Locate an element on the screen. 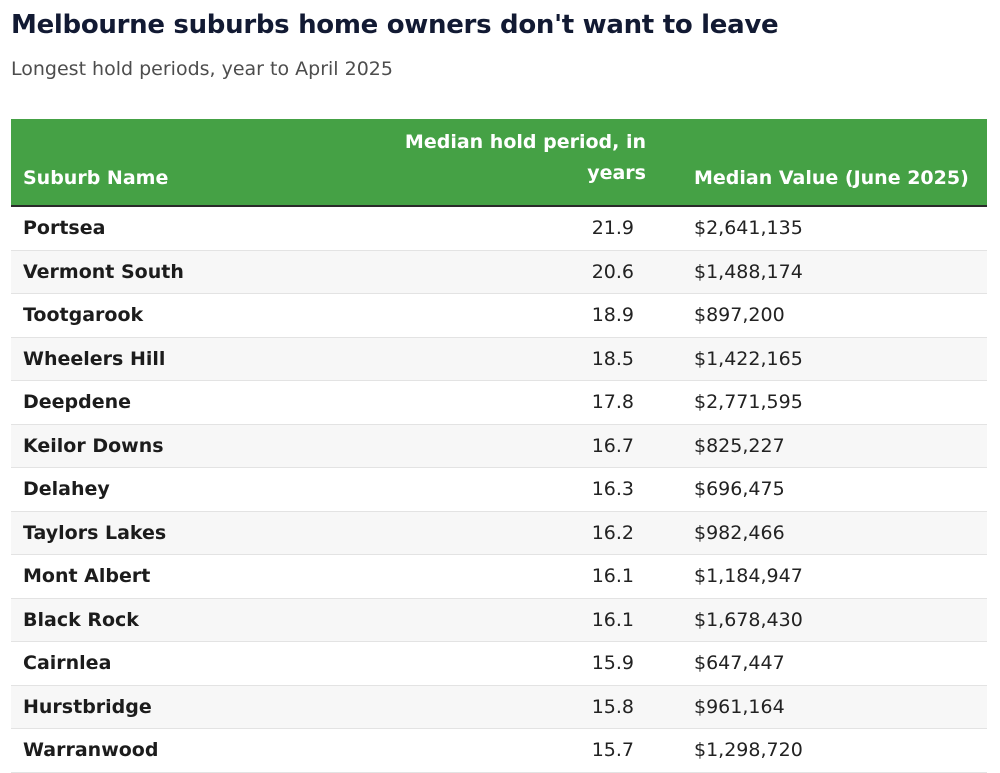  table-row: Portsea 21.9 $2,641,135 is located at coordinates (499, 229).